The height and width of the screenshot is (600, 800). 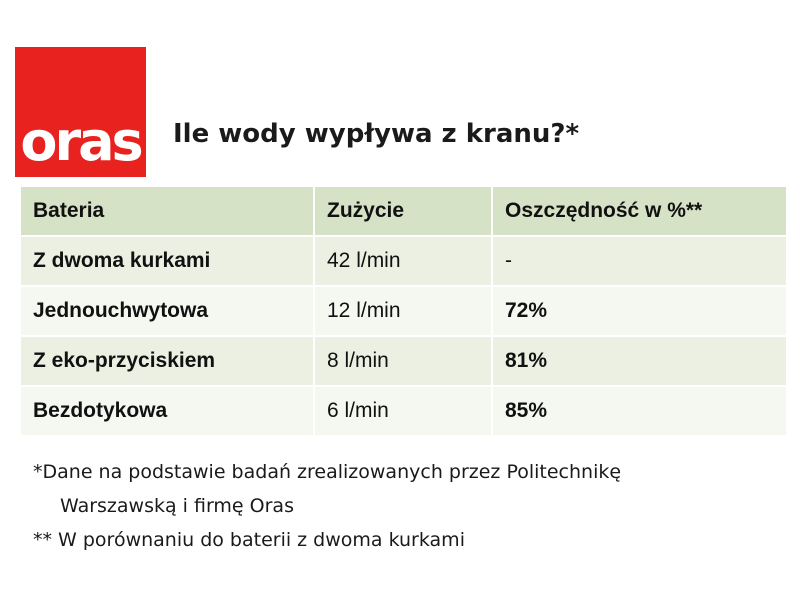 What do you see at coordinates (376, 134) in the screenshot?
I see `page-title: Ile wody wypływa z kranu?*` at bounding box center [376, 134].